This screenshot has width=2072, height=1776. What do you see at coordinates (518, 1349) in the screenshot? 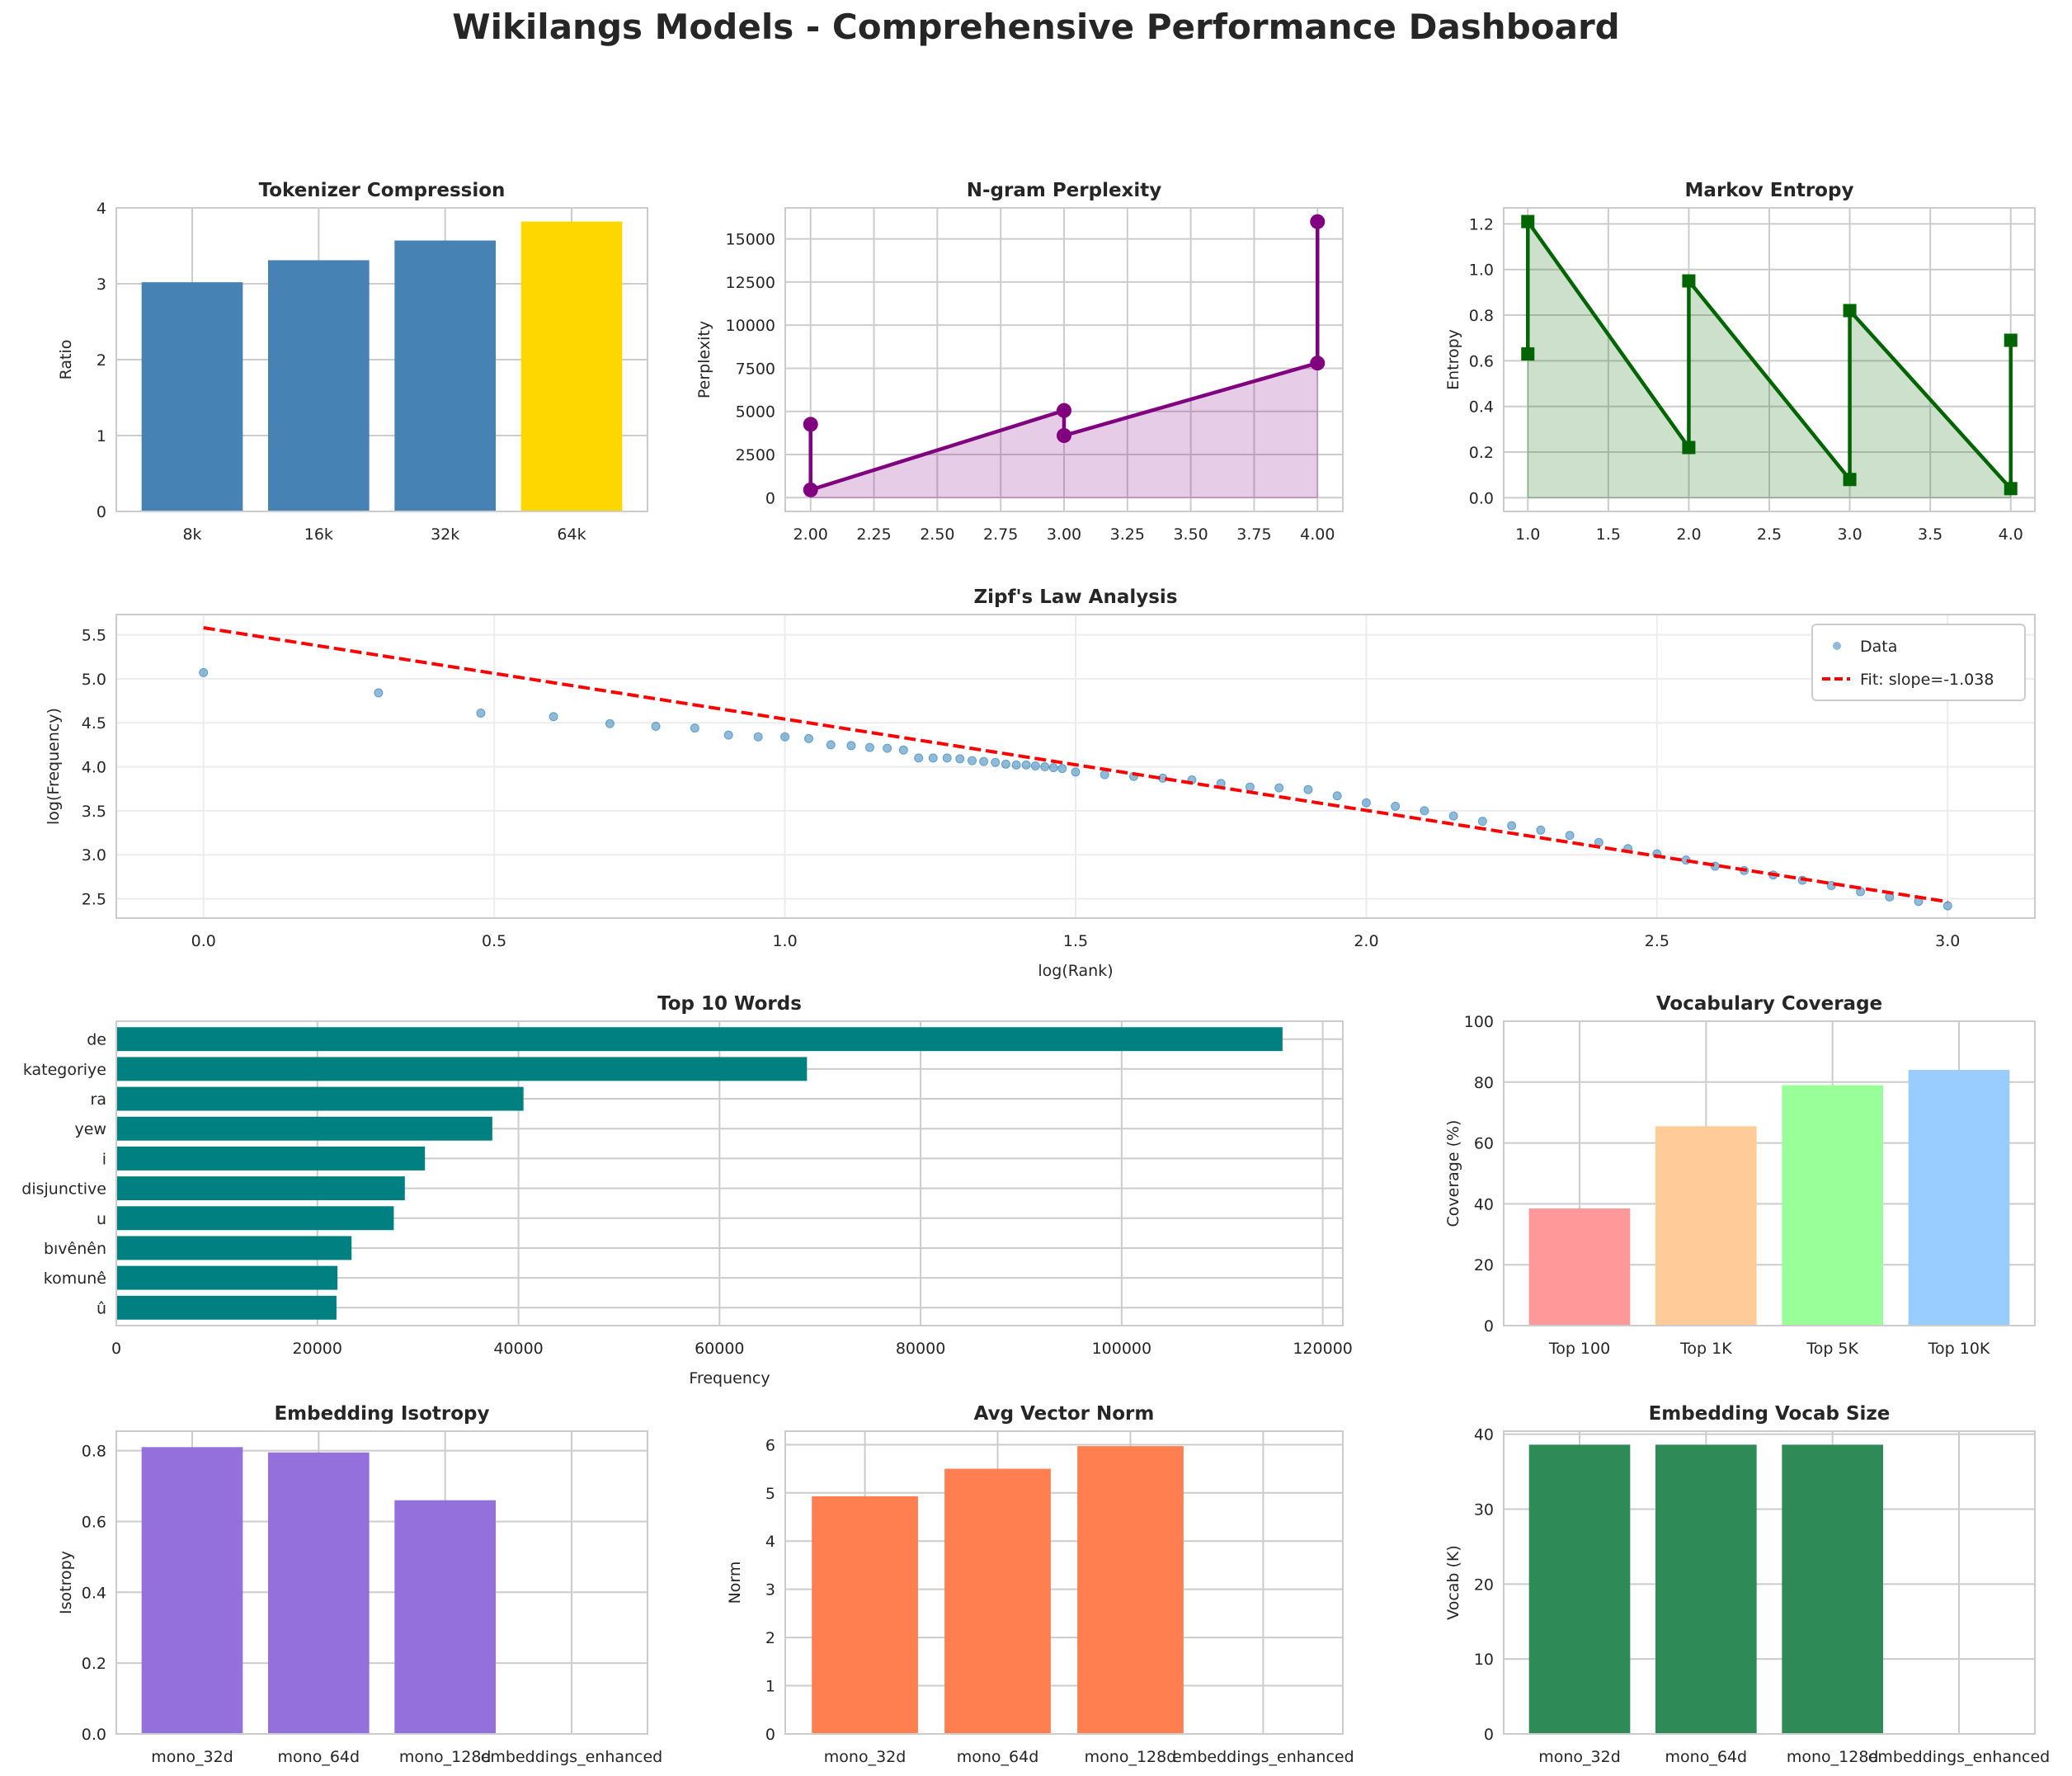
I see `x-tick-label: 40000` at bounding box center [518, 1349].